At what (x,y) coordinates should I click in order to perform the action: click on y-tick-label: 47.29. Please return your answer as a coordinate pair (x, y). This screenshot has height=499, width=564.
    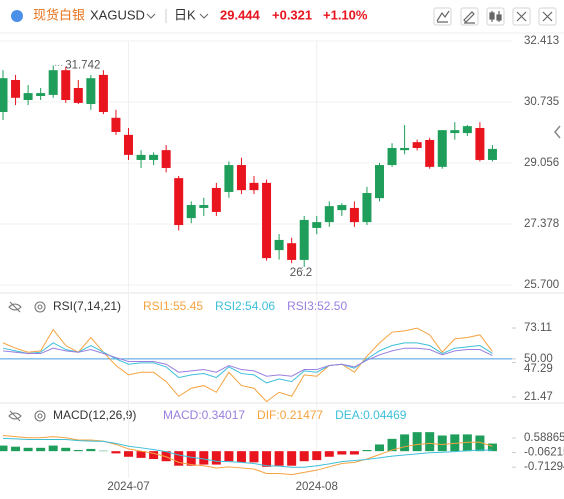
    Looking at the image, I should click on (538, 369).